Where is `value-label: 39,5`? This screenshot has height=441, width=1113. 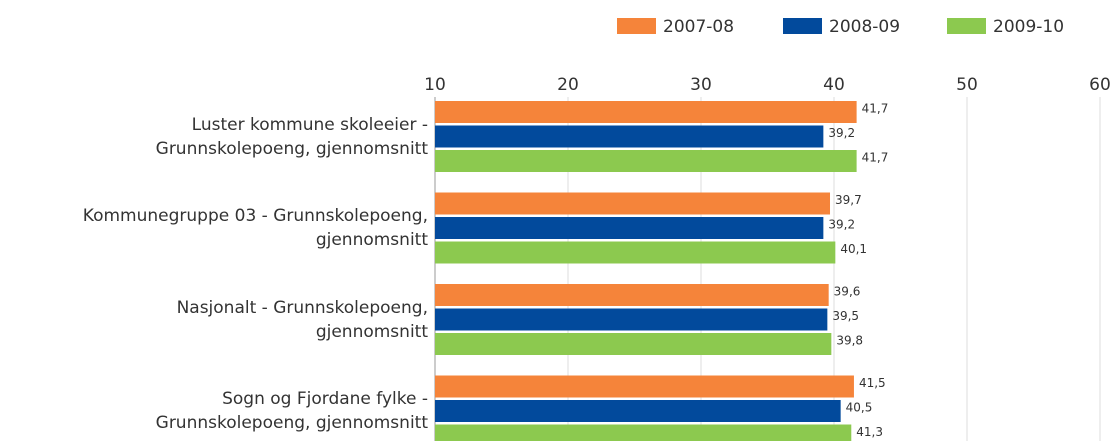
value-label: 39,5 is located at coordinates (845, 316).